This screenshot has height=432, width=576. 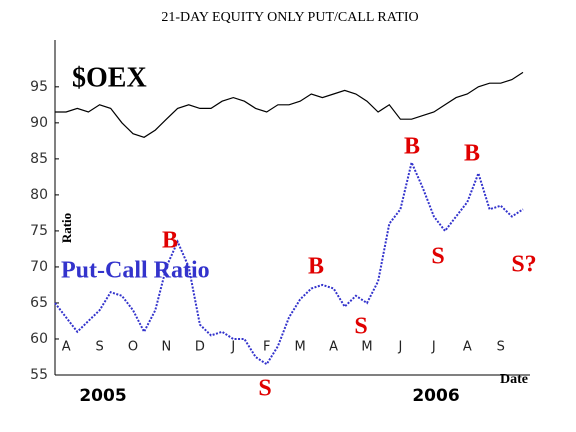 I want to click on x-tick-label: D, so click(x=200, y=347).